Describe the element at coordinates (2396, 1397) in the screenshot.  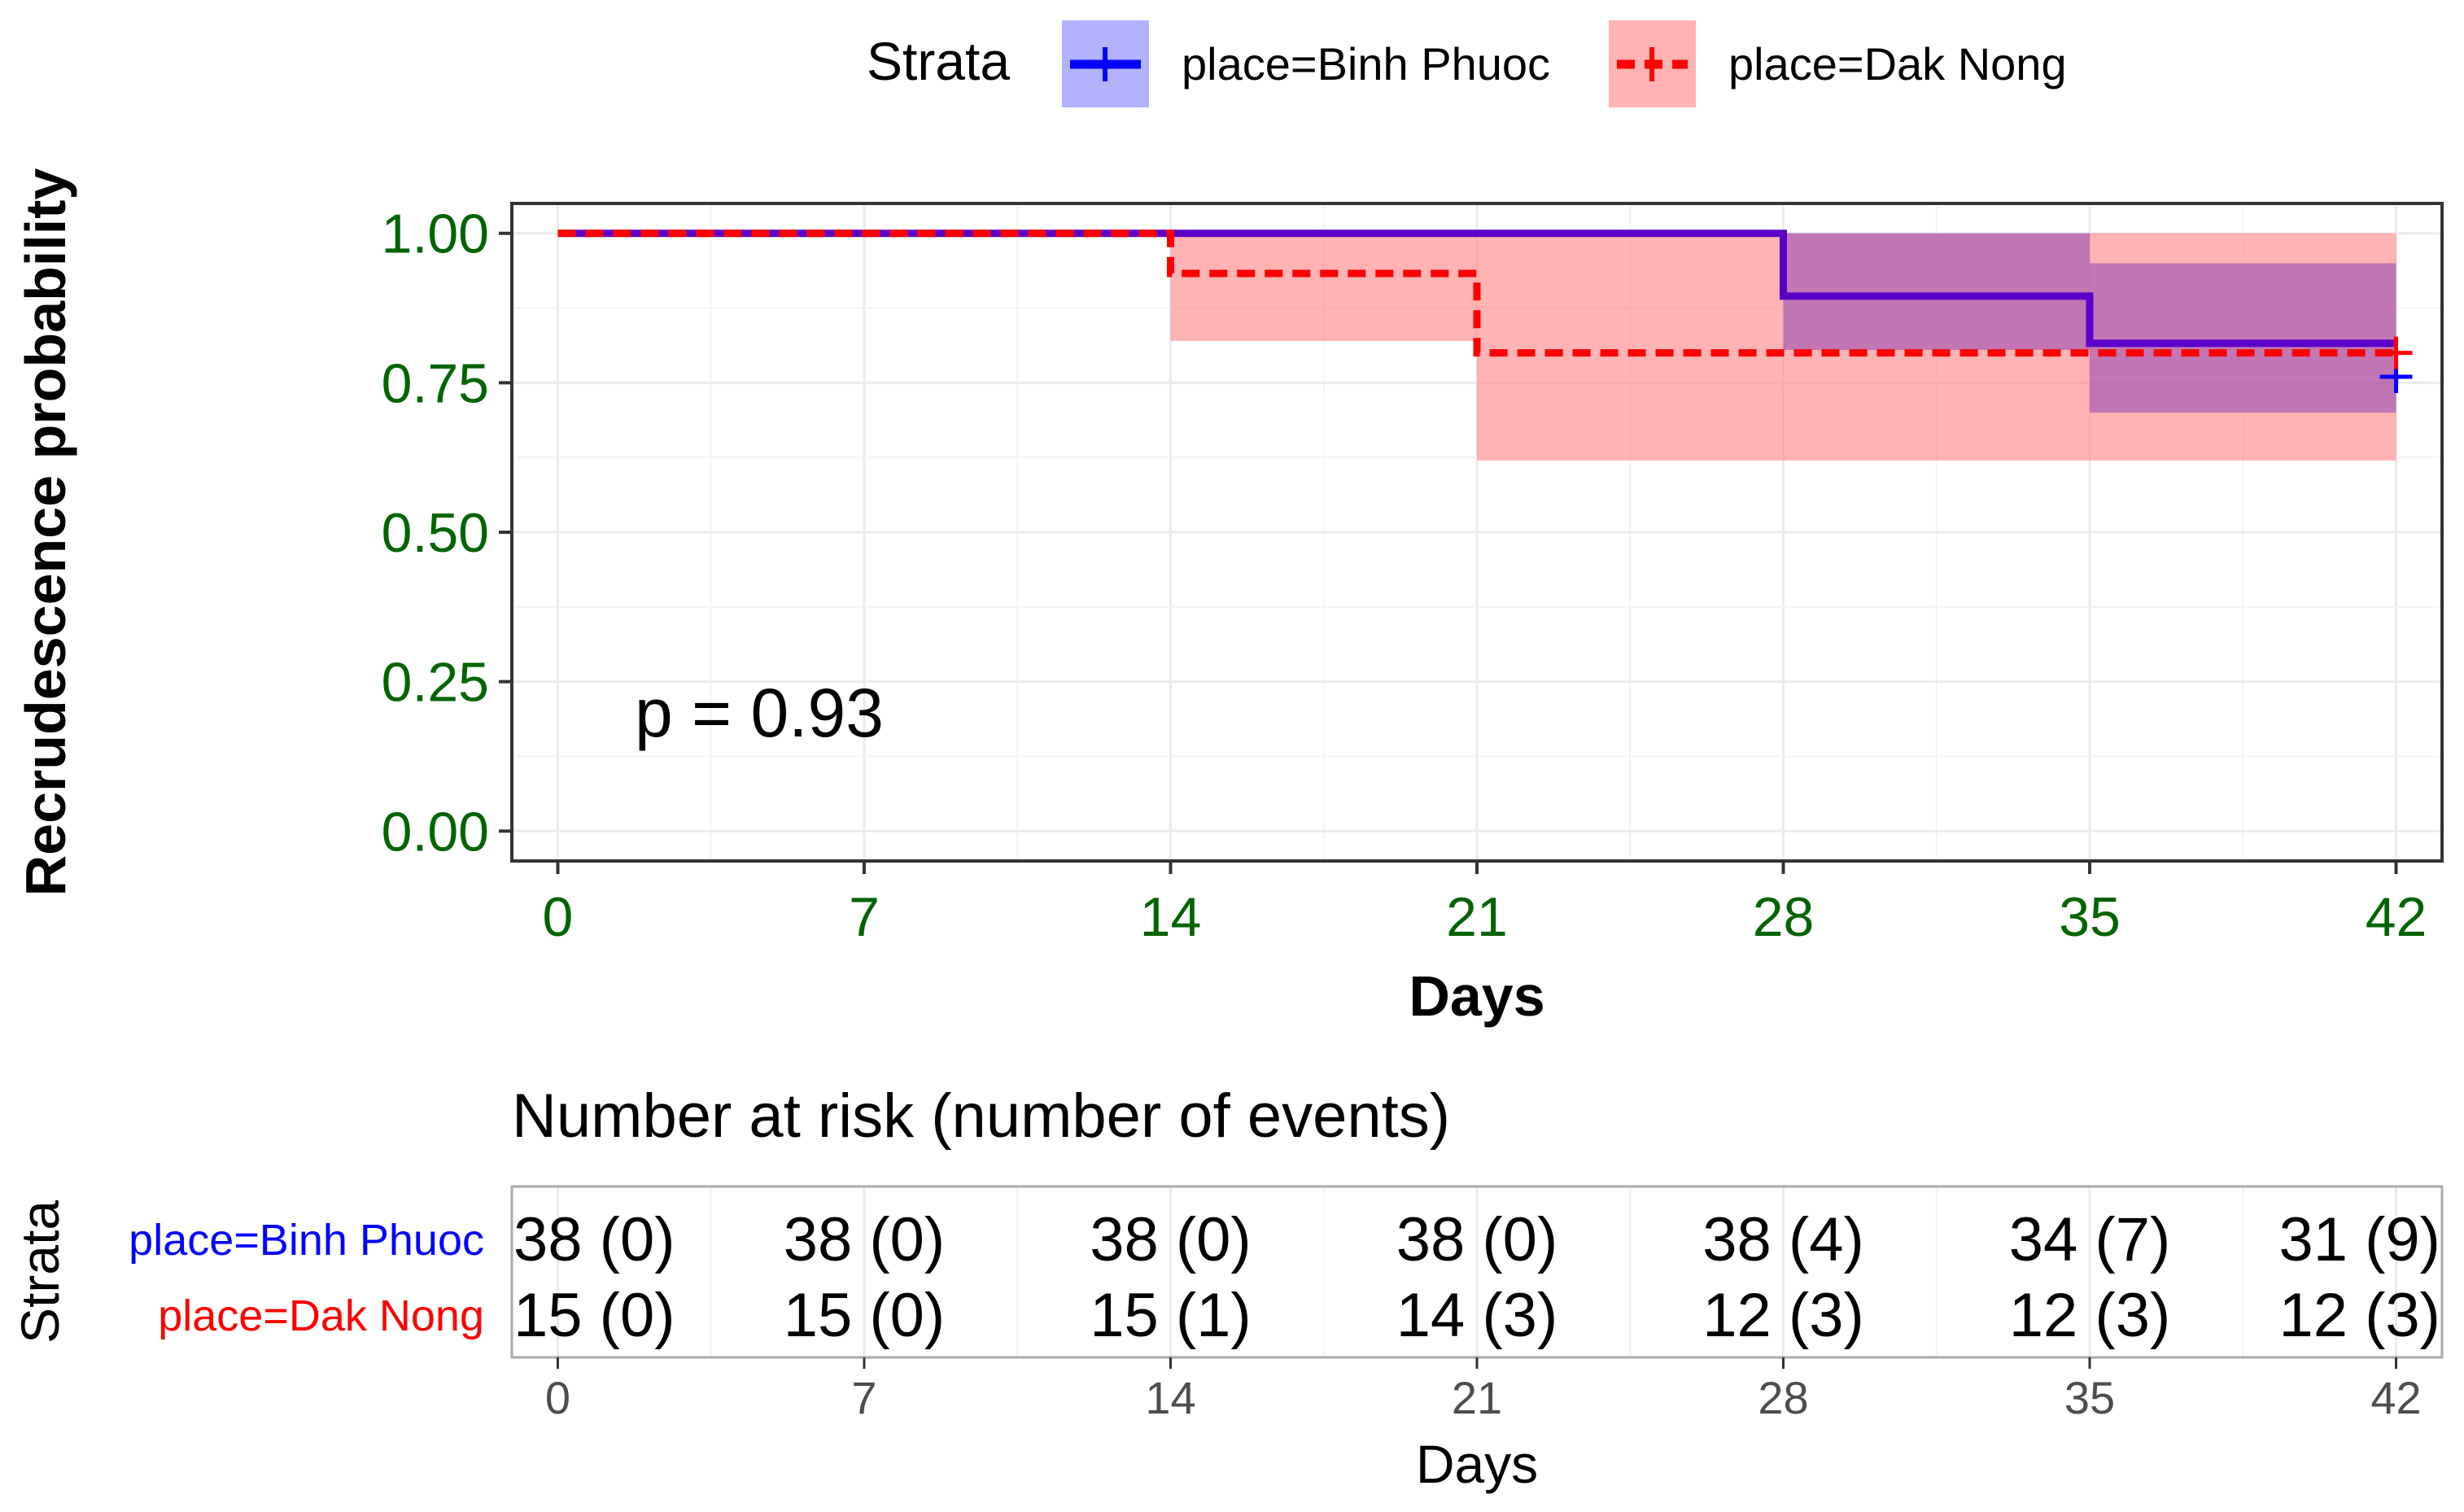
I see `risk-x-tick-label: 42` at that location.